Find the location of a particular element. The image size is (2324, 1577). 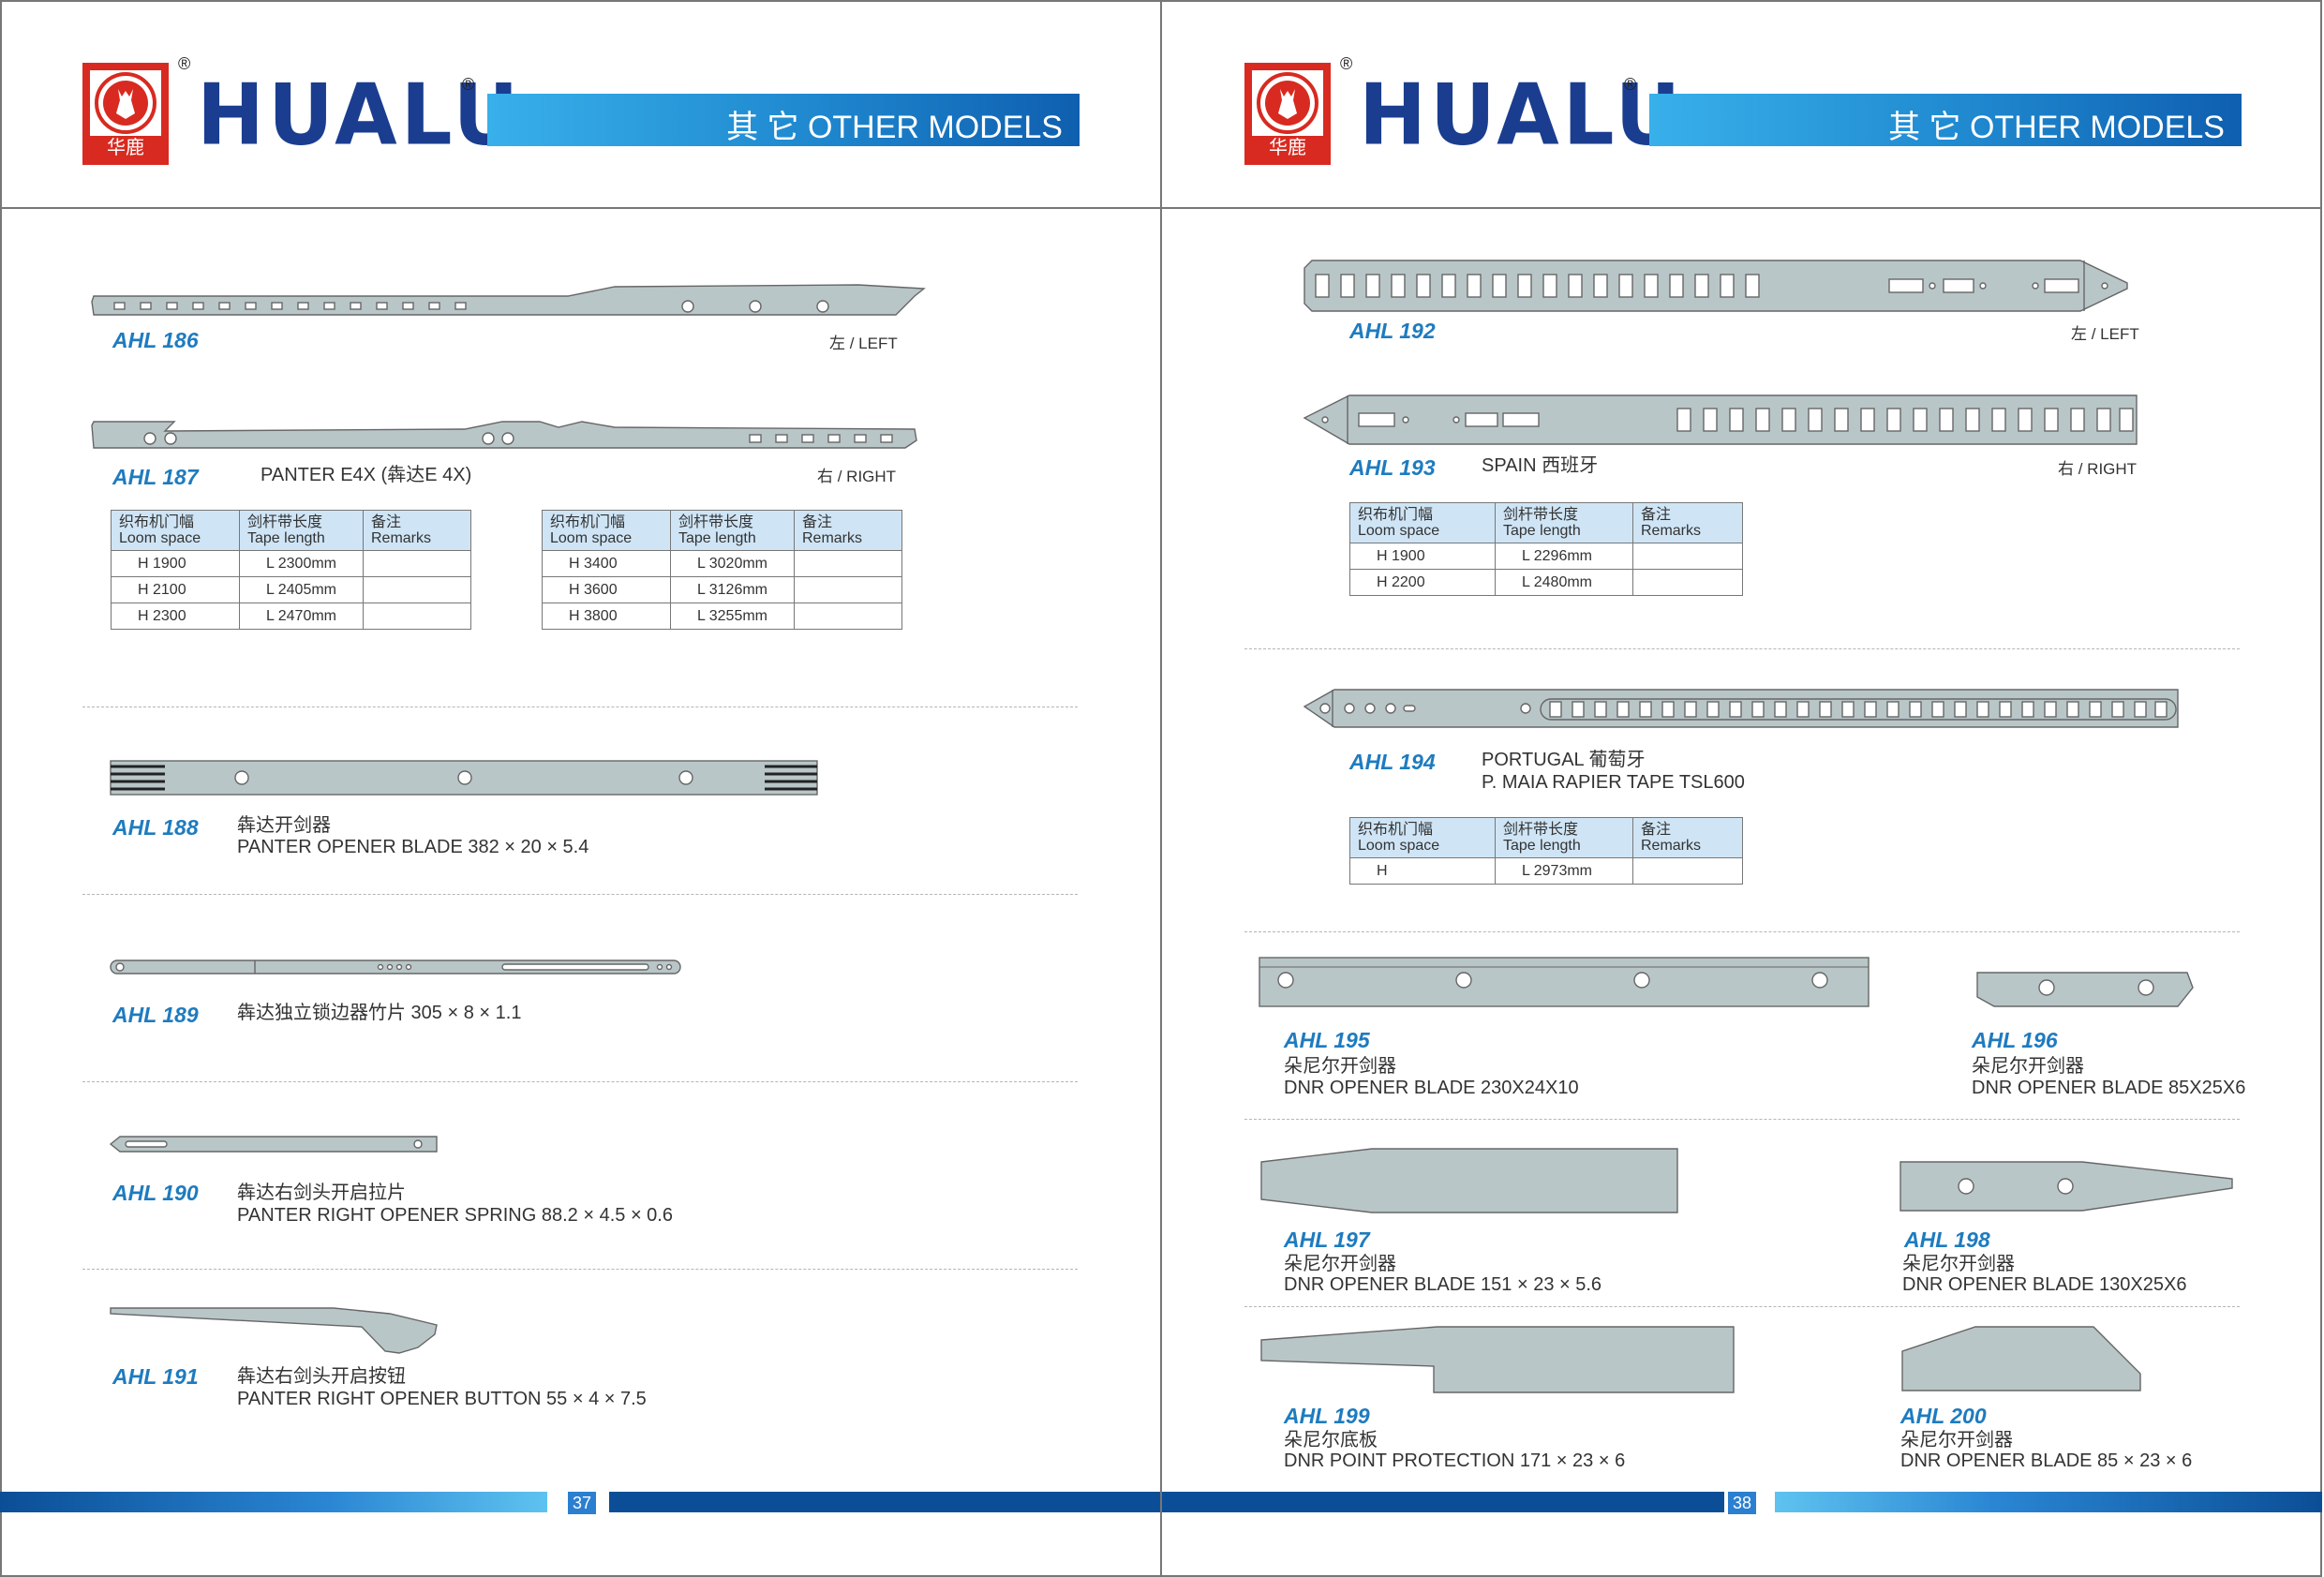

model-number: AHL 193 is located at coordinates (1392, 468).